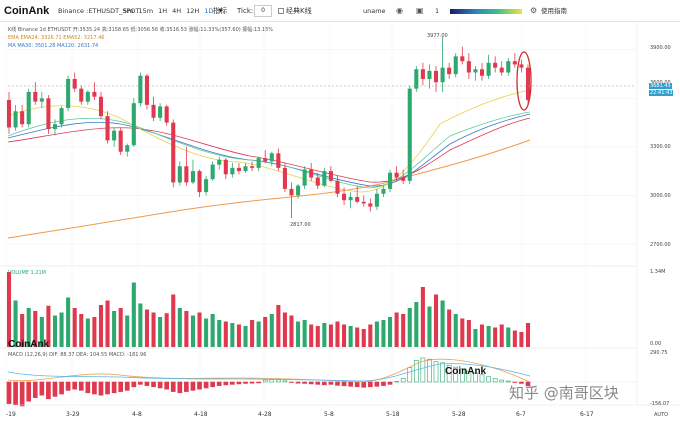 This screenshot has width=680, height=422. Describe the element at coordinates (11, 414) in the screenshot. I see `date-tick: -19` at that location.